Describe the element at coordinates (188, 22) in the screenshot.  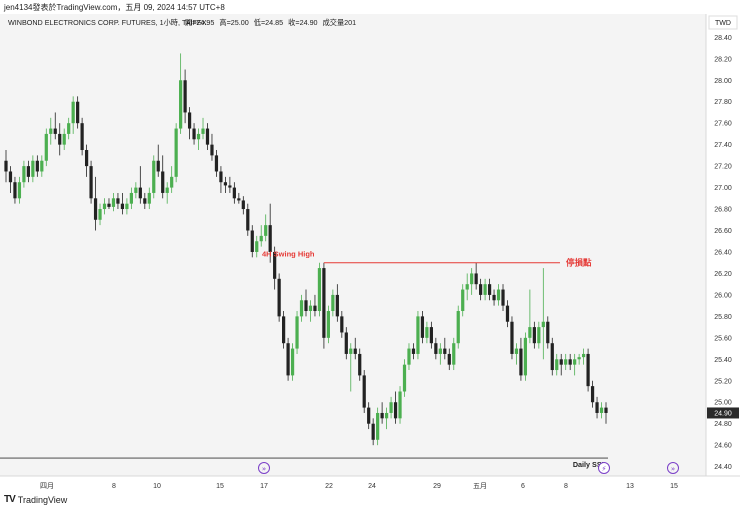
I see `open-label: 開` at that location.